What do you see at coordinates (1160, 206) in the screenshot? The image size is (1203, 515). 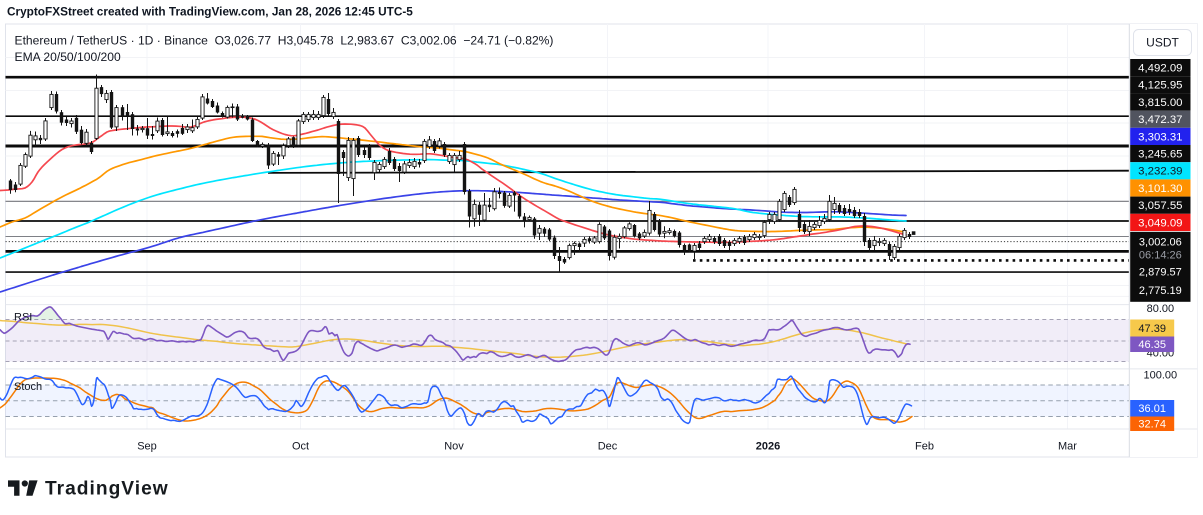 I see `svg-text: 3,057.55` at bounding box center [1160, 206].